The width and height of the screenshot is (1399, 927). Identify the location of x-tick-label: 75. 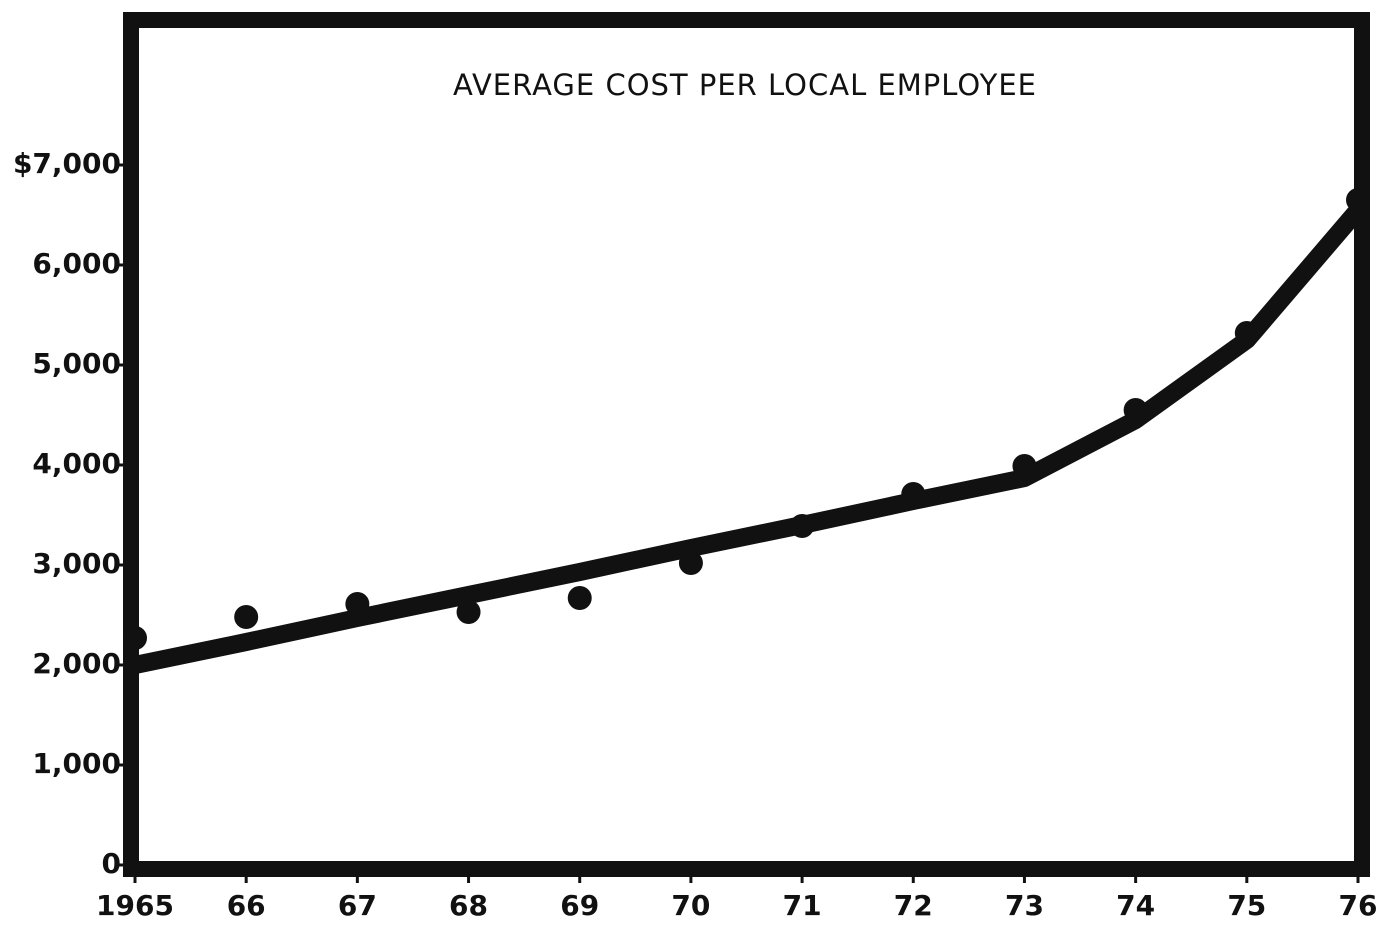
(1246, 905).